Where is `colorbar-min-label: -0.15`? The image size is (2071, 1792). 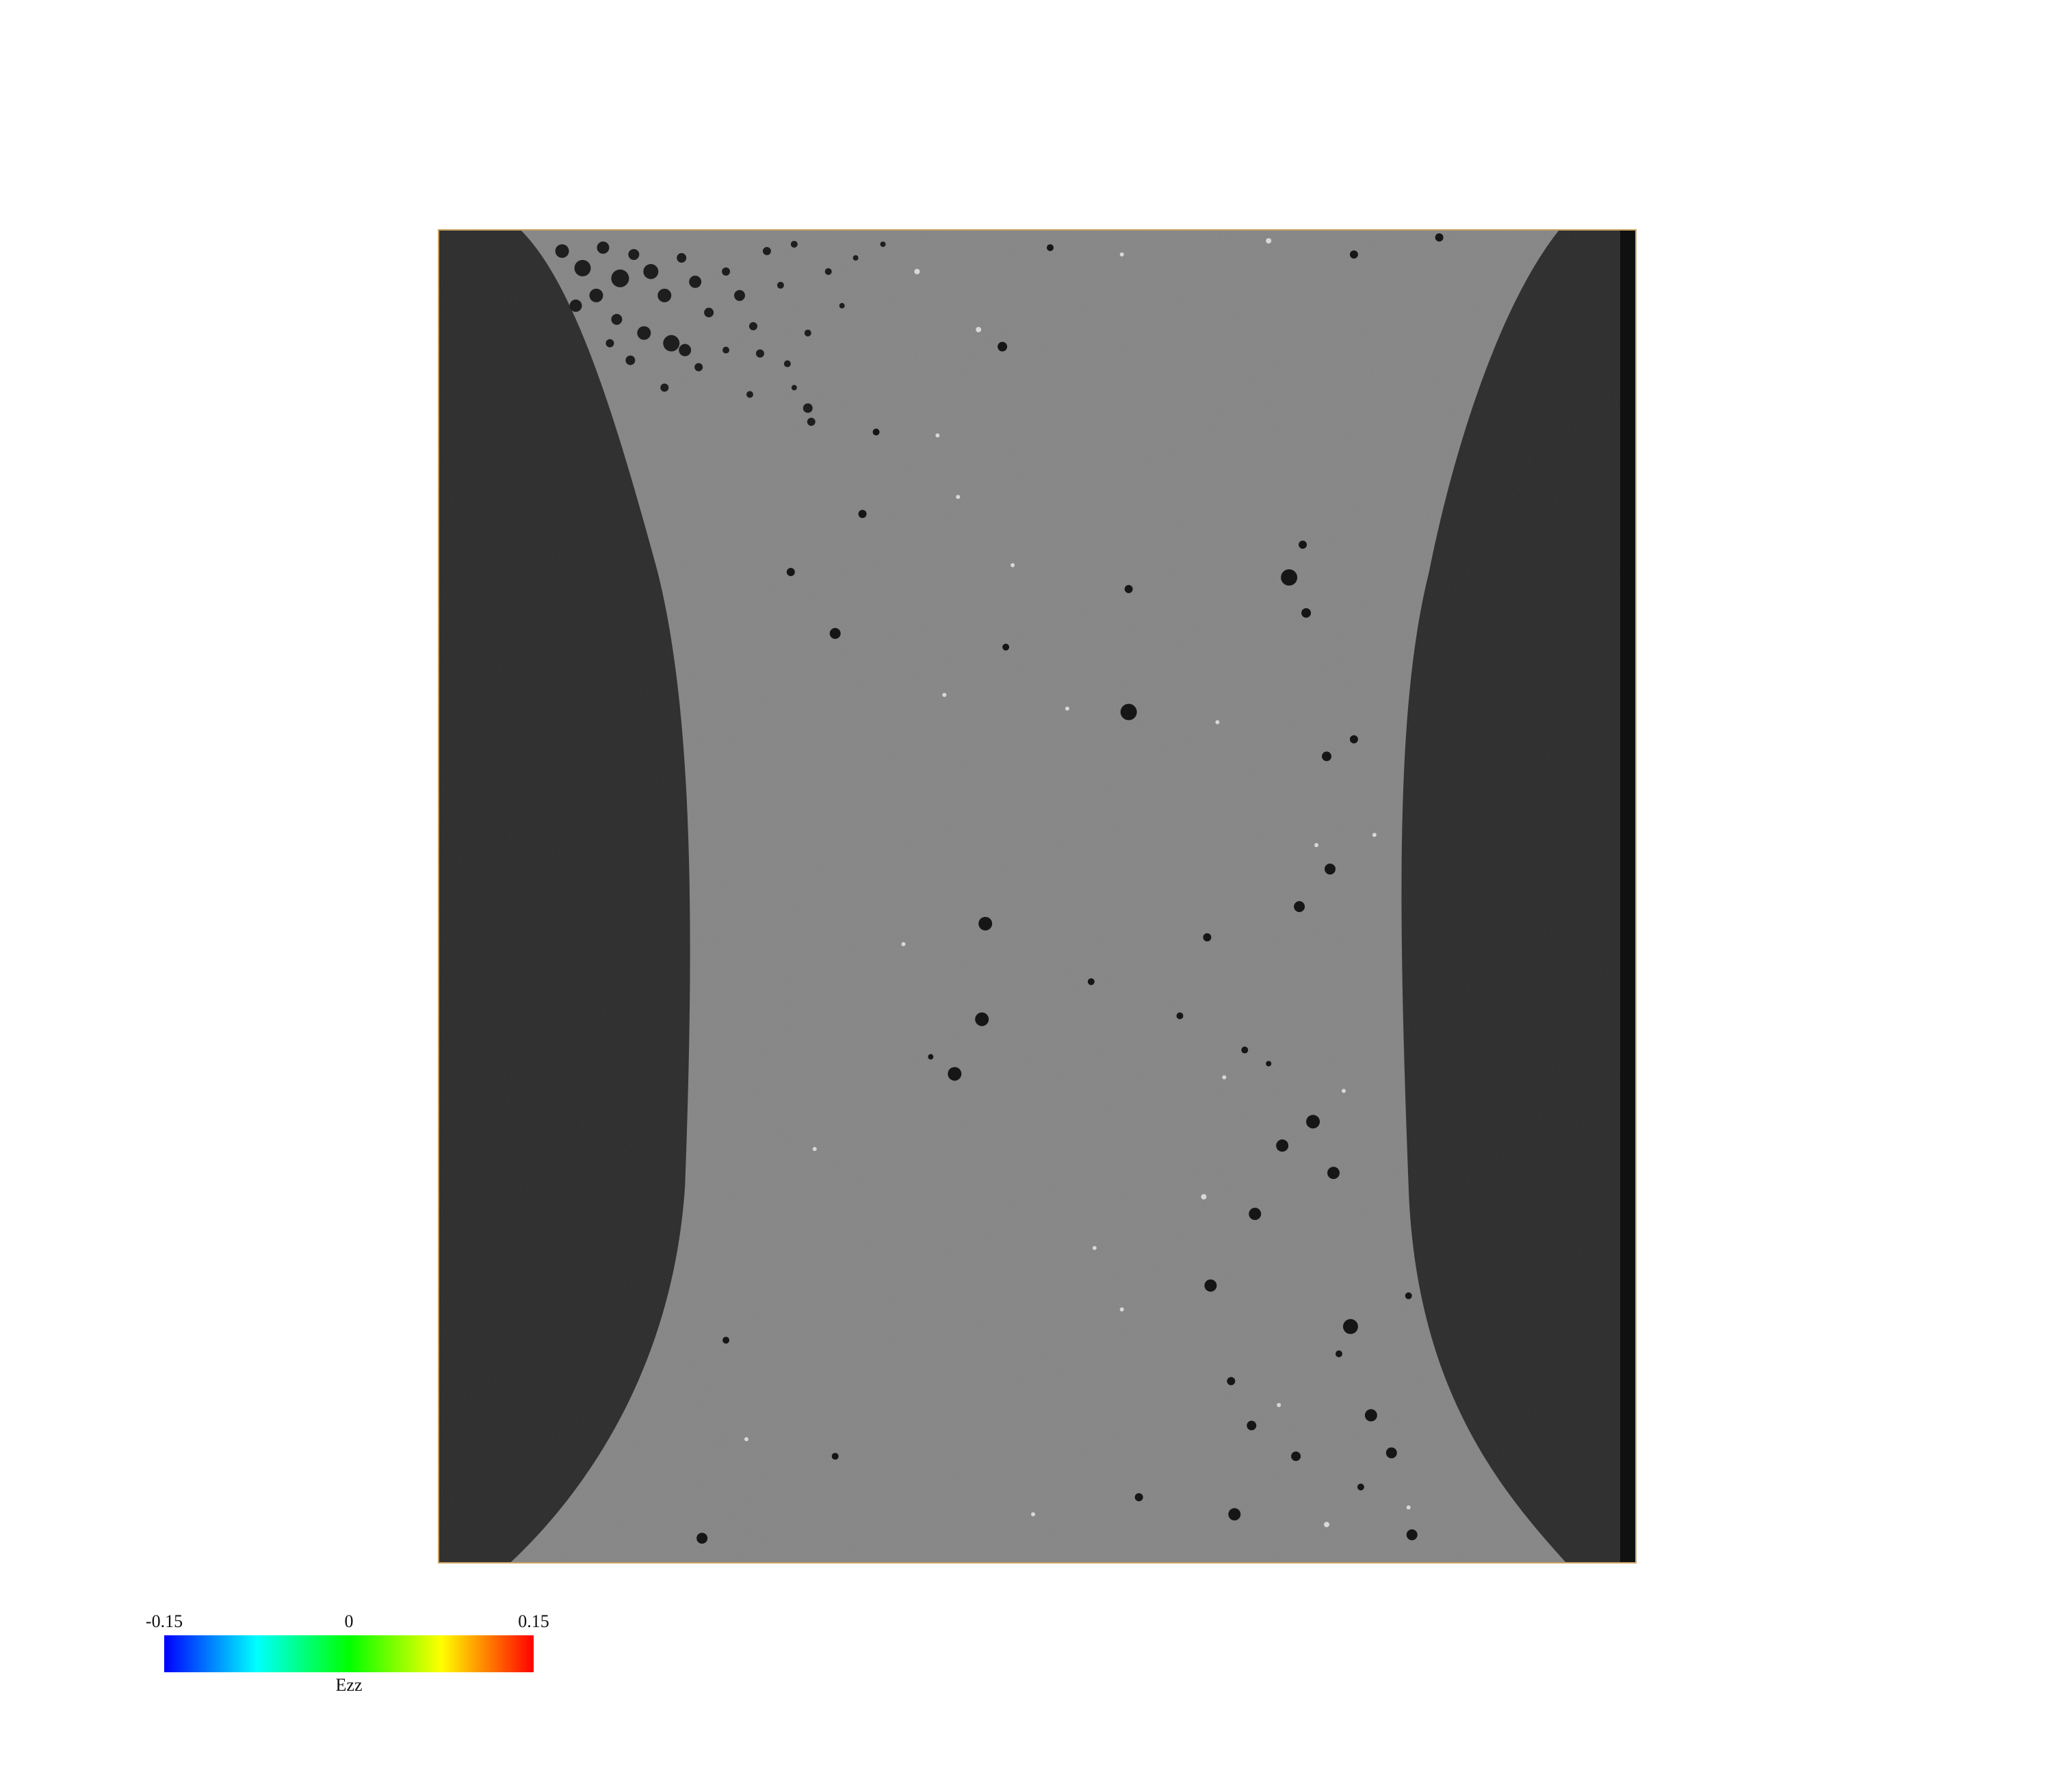 colorbar-min-label: -0.15 is located at coordinates (164, 1621).